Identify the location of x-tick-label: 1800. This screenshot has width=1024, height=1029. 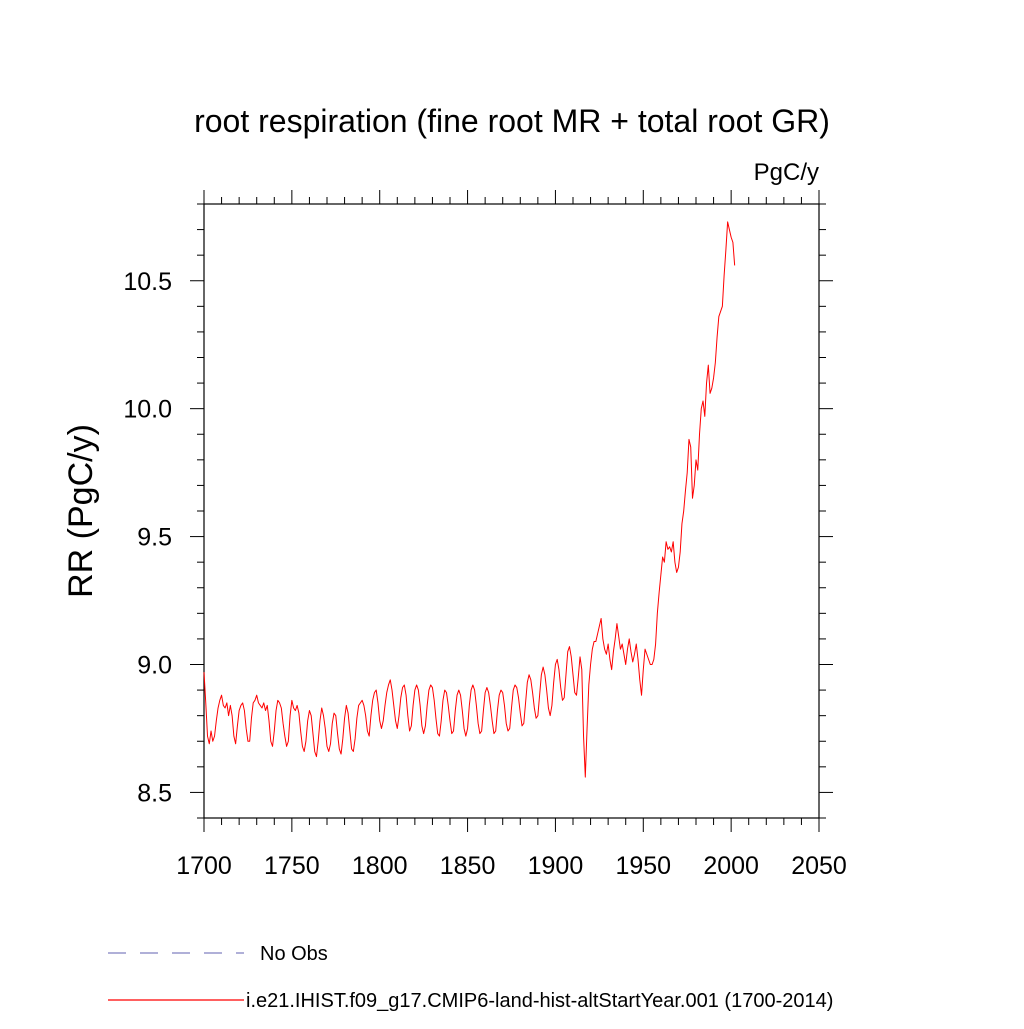
(380, 866).